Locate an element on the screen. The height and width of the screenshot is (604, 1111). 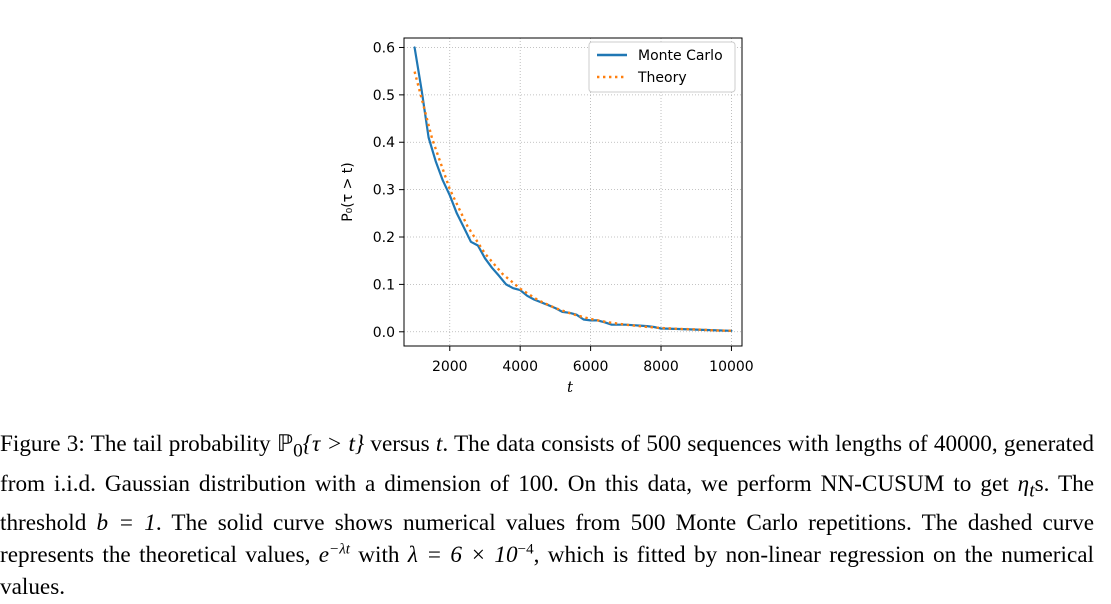
y-axis-label: P₀(τ > t) is located at coordinates (348, 192).